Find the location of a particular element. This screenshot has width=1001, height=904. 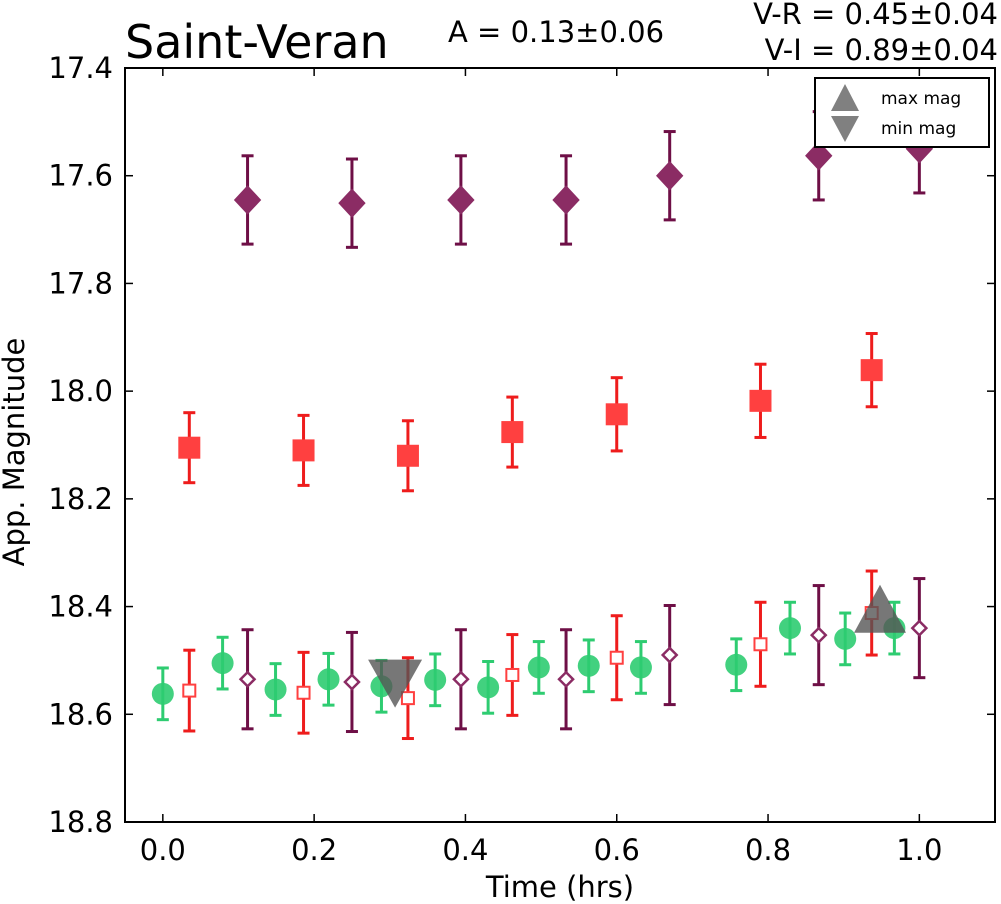

y-tick-label: 18.6 is located at coordinates (80, 714).